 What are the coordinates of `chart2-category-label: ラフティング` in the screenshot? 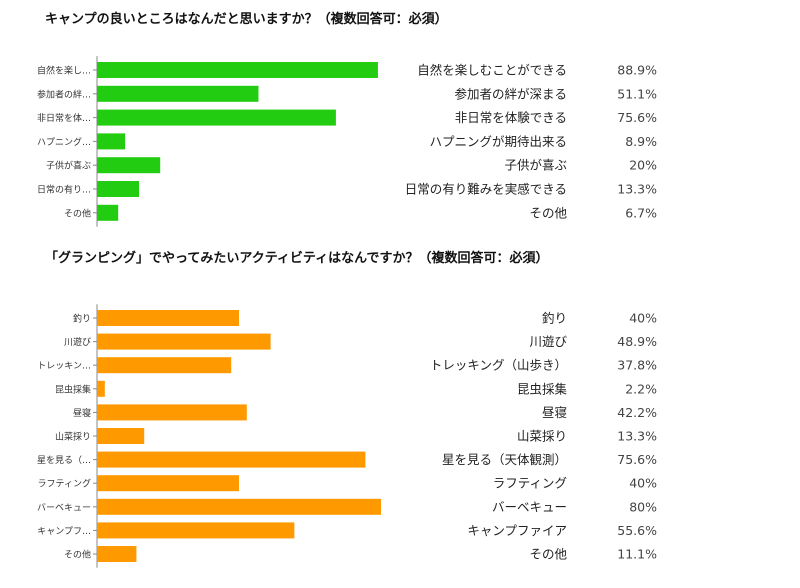 It's located at (64, 484).